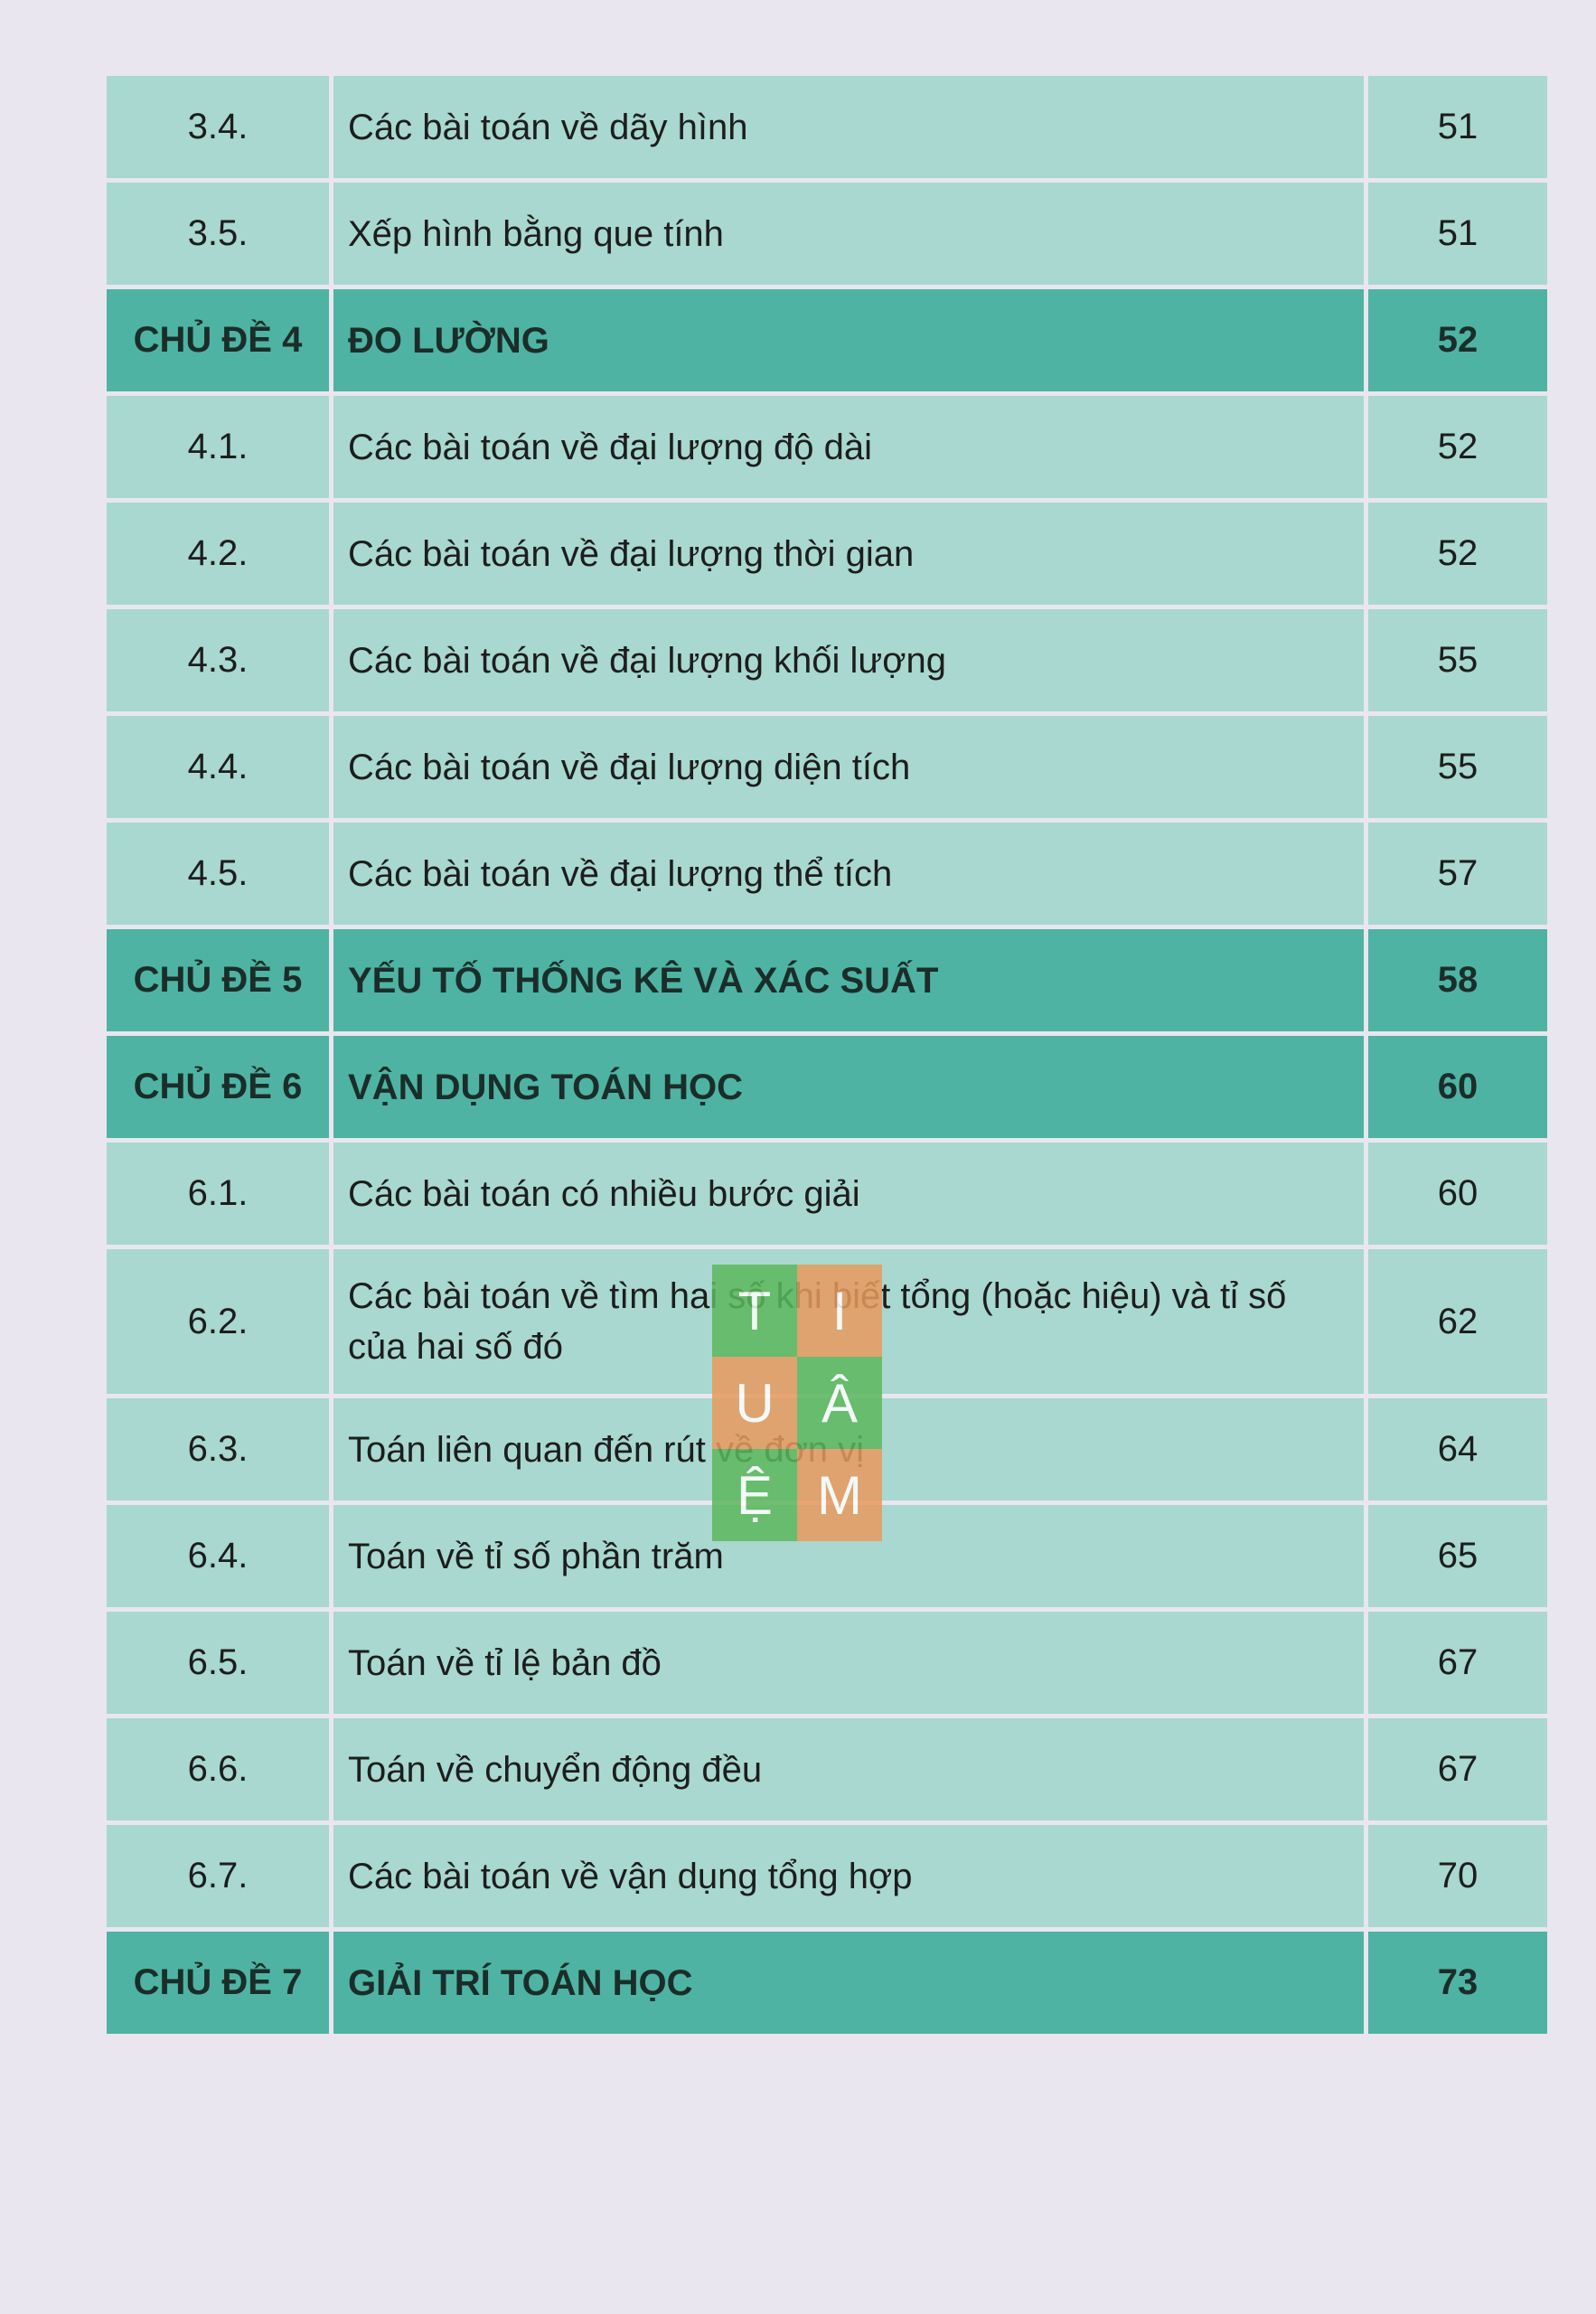 Image resolution: width=1596 pixels, height=2314 pixels. What do you see at coordinates (848, 447) in the screenshot?
I see `entry-title: Các bài toán về đại lượng độ dài` at bounding box center [848, 447].